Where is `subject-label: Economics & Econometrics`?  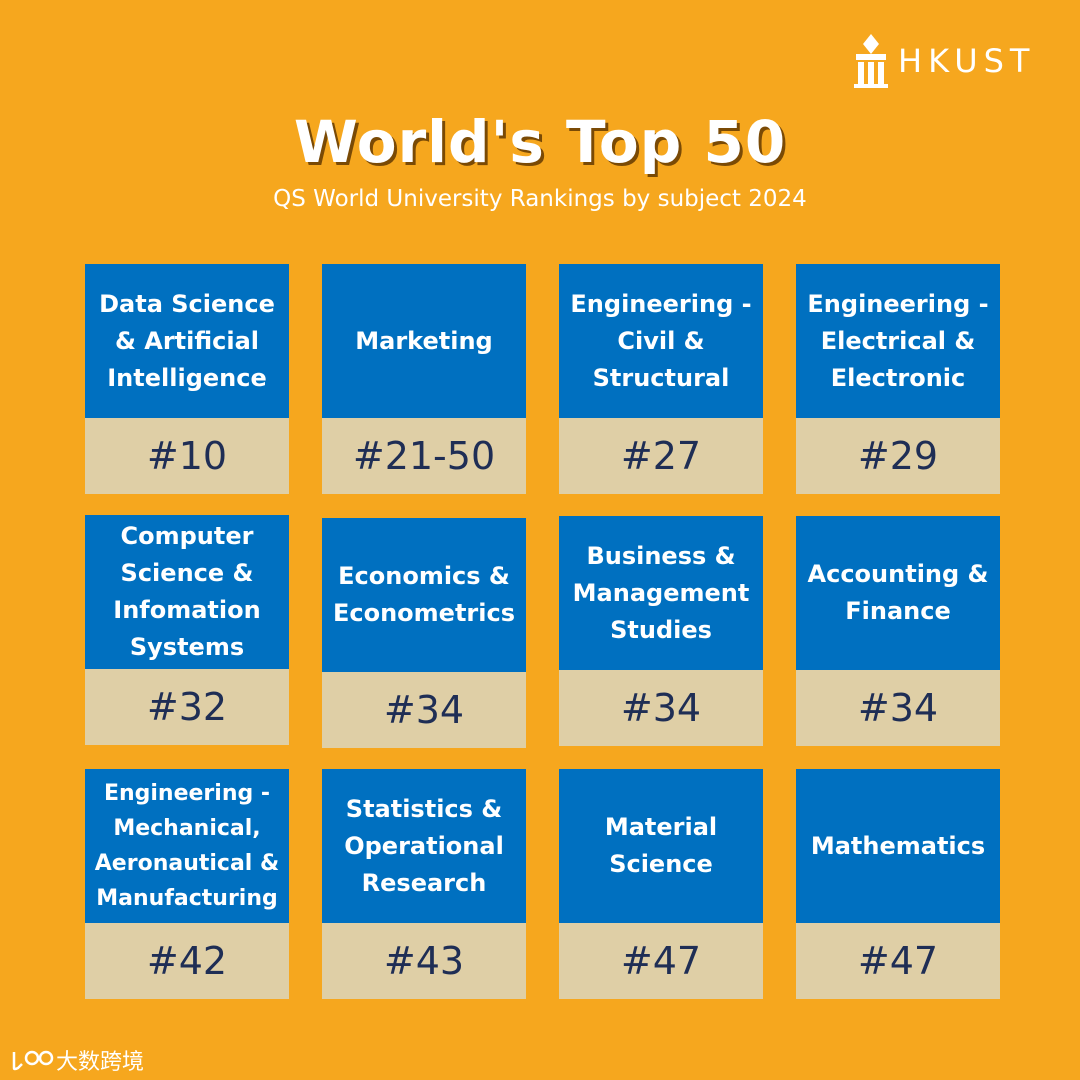
subject-label: Economics & Econometrics is located at coordinates (424, 595).